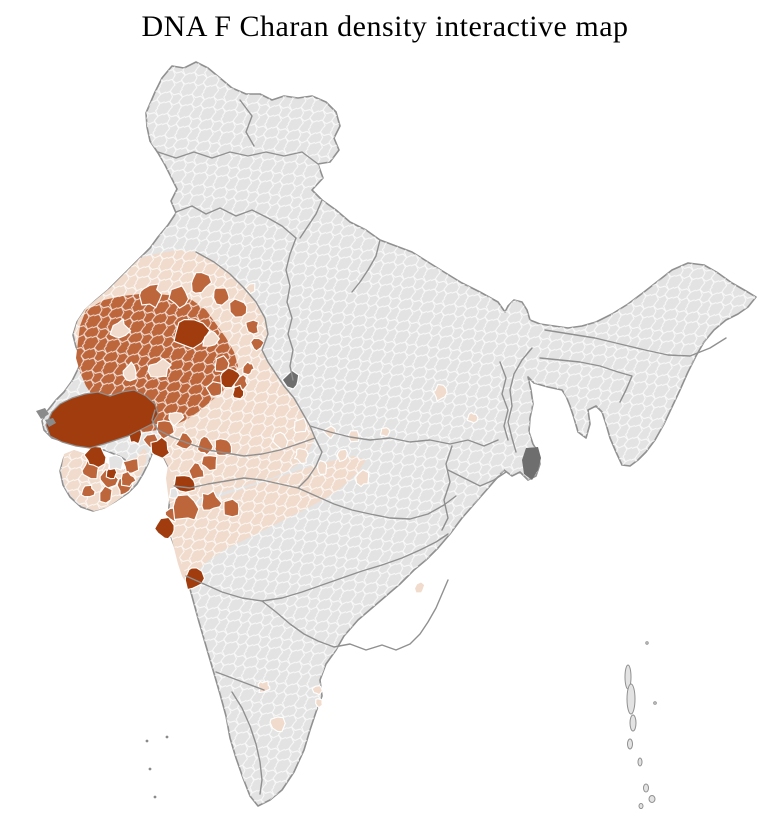 Image resolution: width=770 pixels, height=816 pixels. Describe the element at coordinates (385, 26) in the screenshot. I see `page-title: DNA F Charan density interactive map` at that location.